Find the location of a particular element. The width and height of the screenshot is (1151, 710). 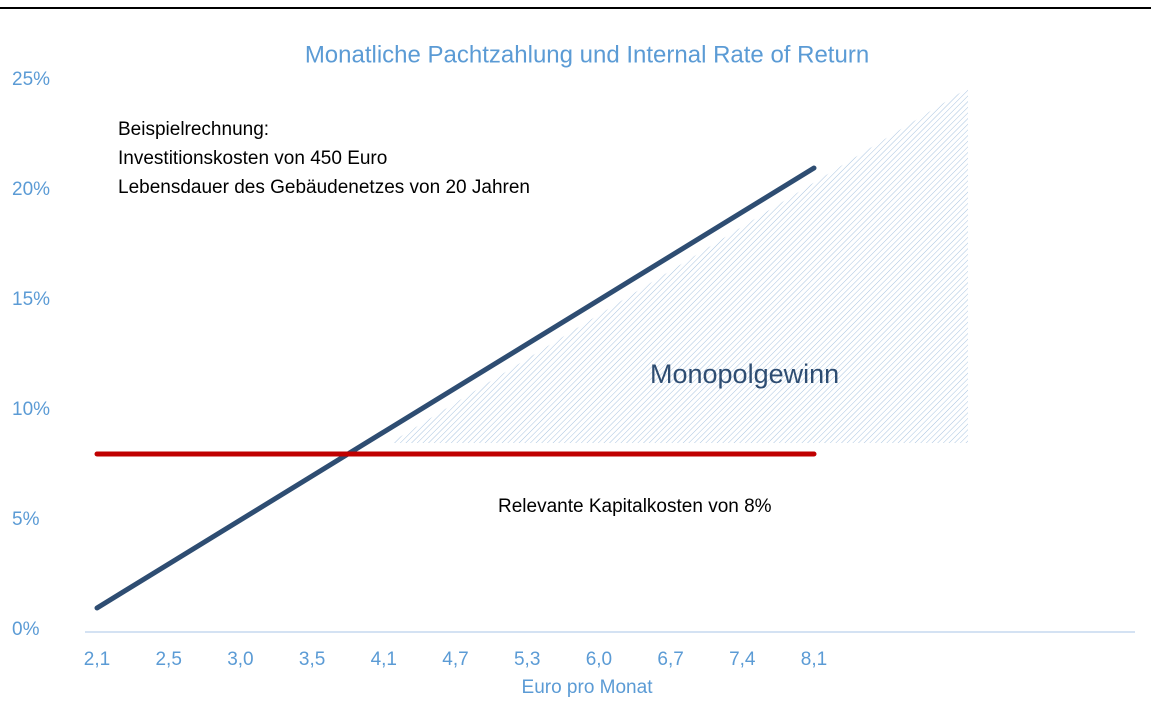

y-tick-label: 25% is located at coordinates (31, 79).